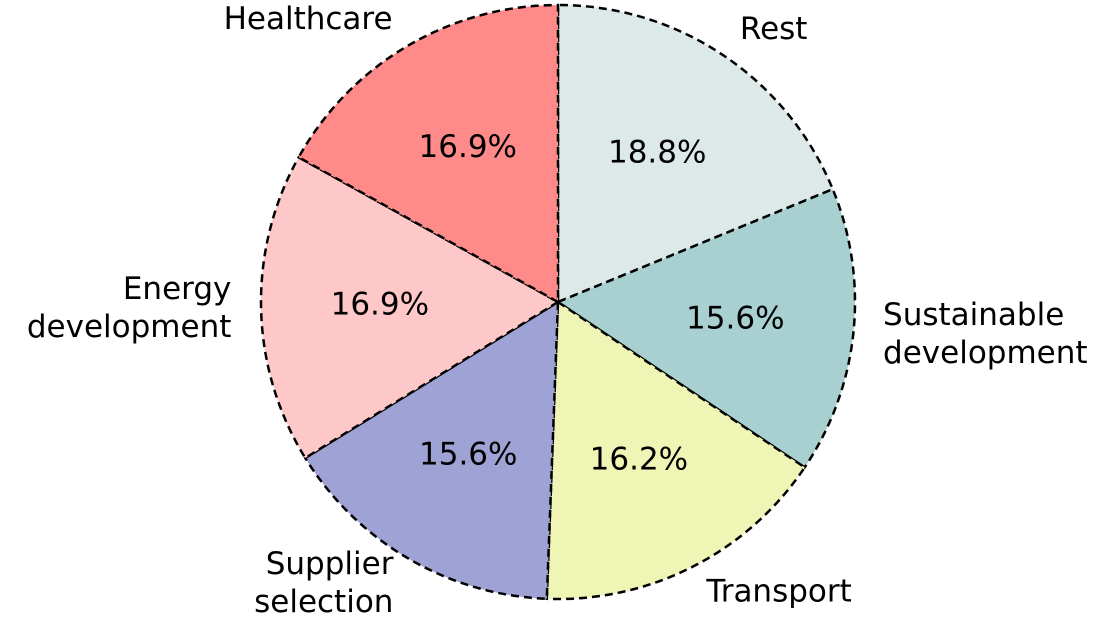 This screenshot has width=1120, height=620. I want to click on slice-label: Healthcare, so click(308, 19).